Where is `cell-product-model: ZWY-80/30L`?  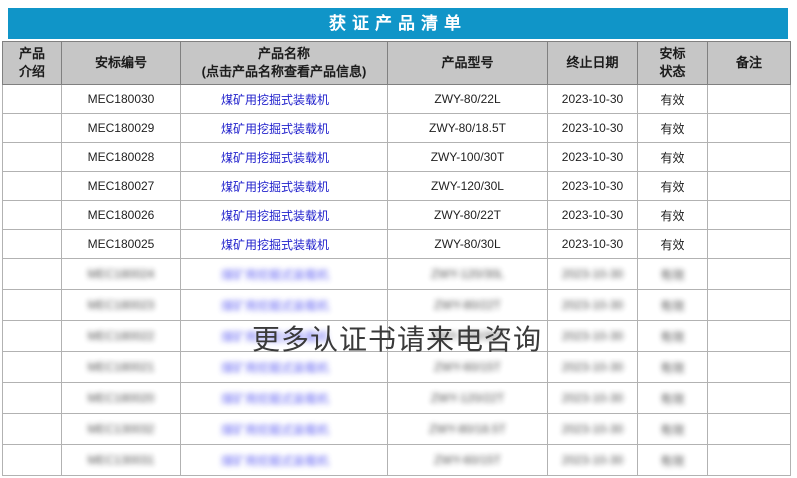
cell-product-model: ZWY-80/30L is located at coordinates (467, 244).